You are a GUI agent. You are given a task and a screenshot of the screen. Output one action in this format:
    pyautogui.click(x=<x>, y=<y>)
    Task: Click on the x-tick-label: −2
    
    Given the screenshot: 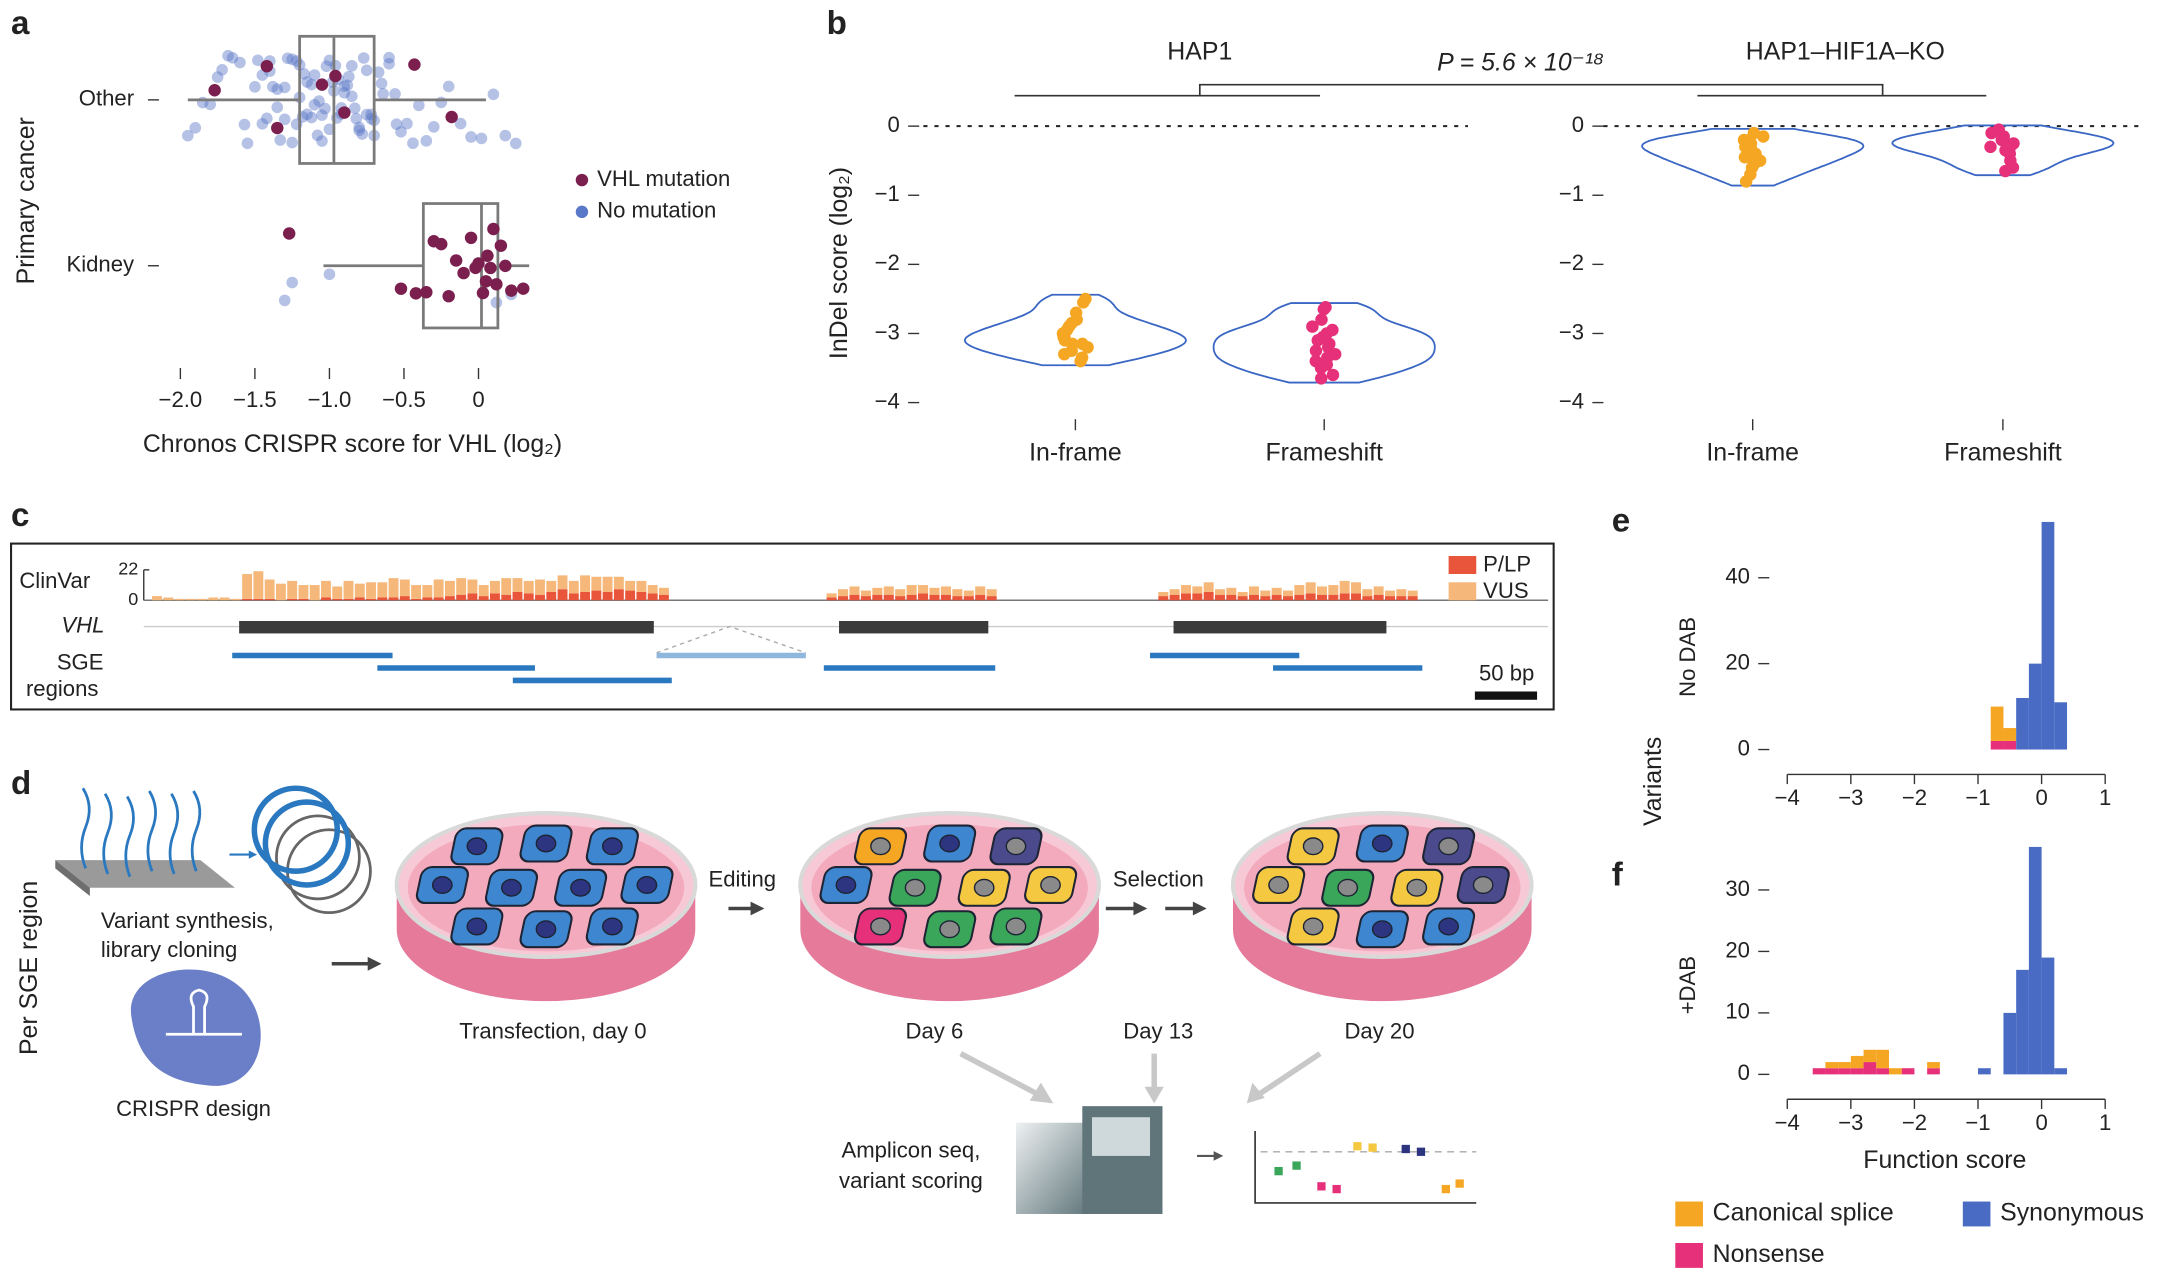 What is the action you would take?
    pyautogui.click(x=1914, y=797)
    